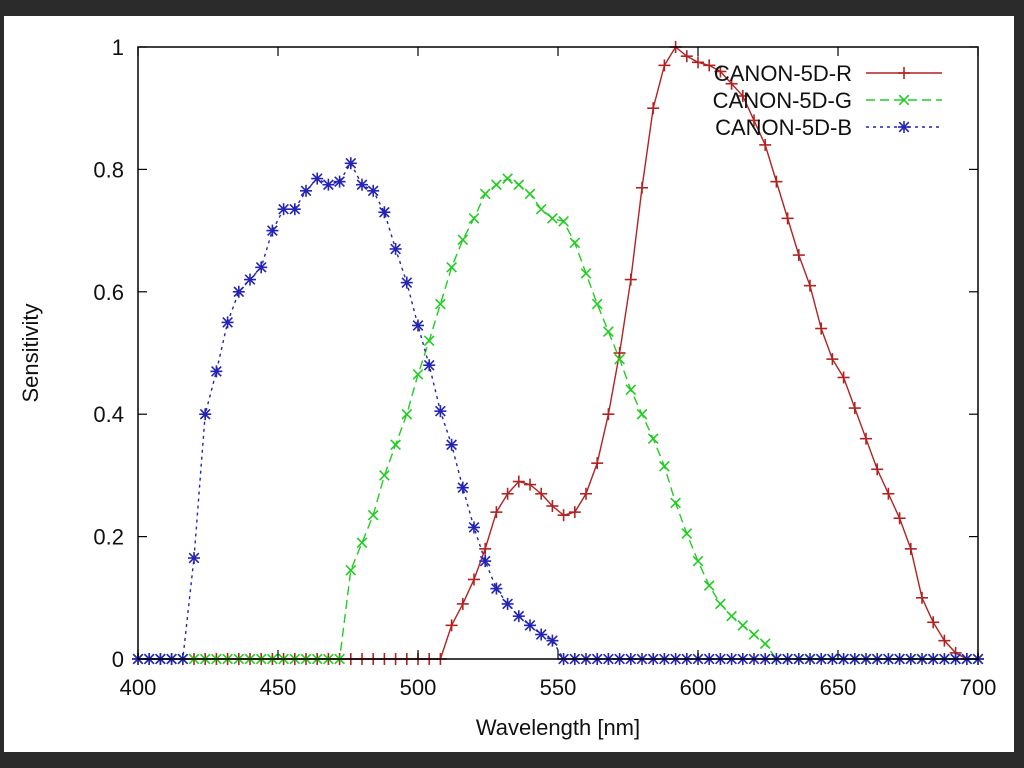  Describe the element at coordinates (783, 73) in the screenshot. I see `legend-label: CANON-5D-R` at that location.